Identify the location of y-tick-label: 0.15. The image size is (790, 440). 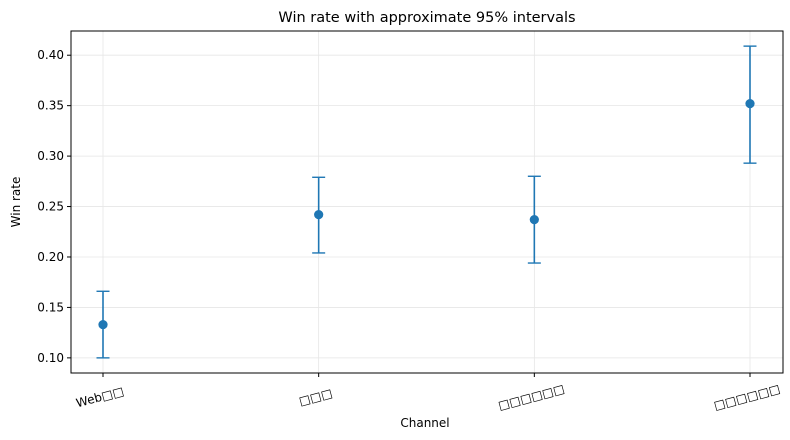
(50, 307).